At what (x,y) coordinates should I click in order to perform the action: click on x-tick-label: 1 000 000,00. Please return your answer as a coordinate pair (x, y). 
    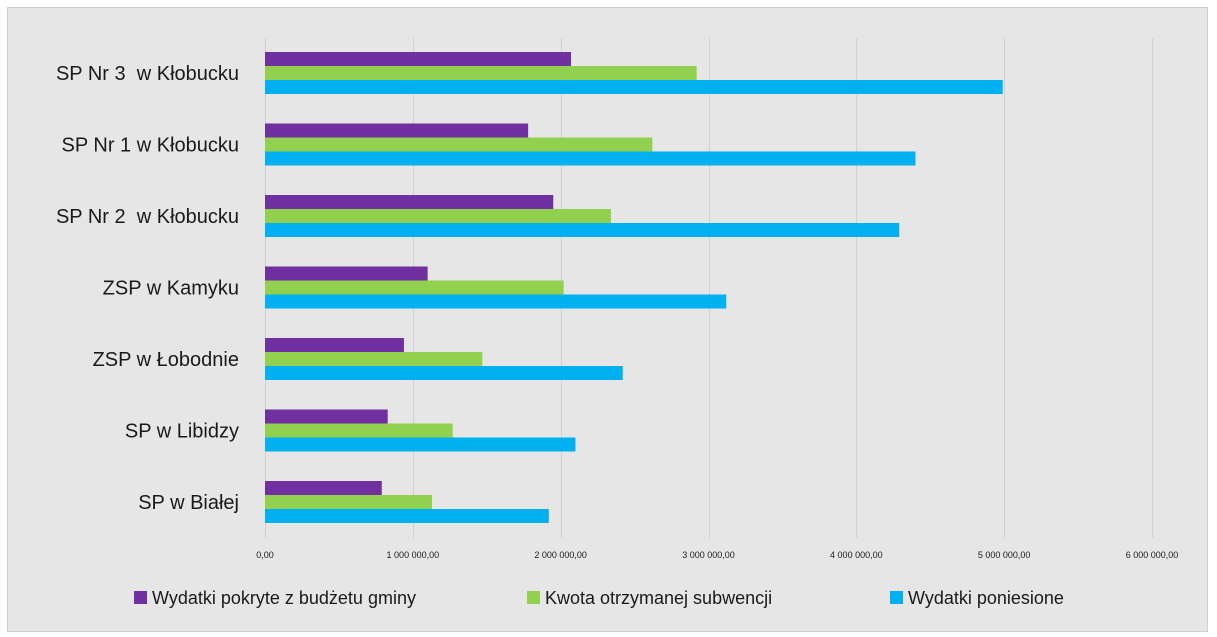
    Looking at the image, I should click on (413, 555).